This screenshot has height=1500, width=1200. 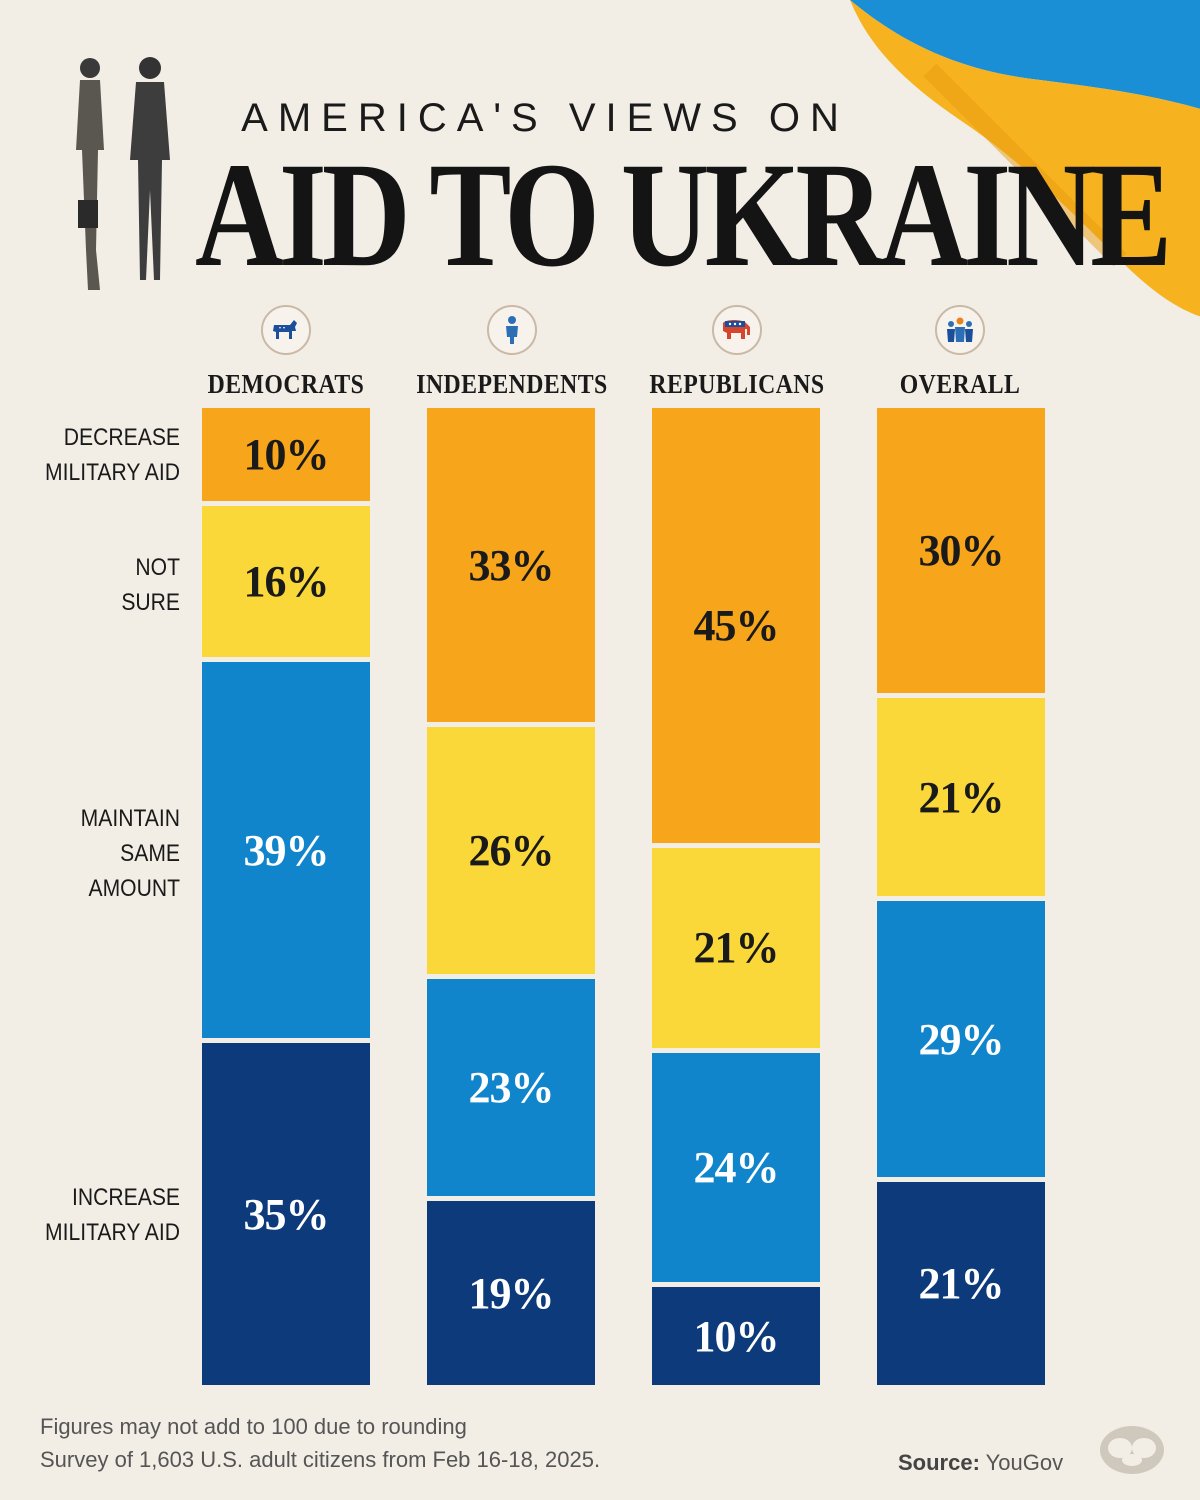 What do you see at coordinates (737, 330) in the screenshot?
I see `elephant-icon` at bounding box center [737, 330].